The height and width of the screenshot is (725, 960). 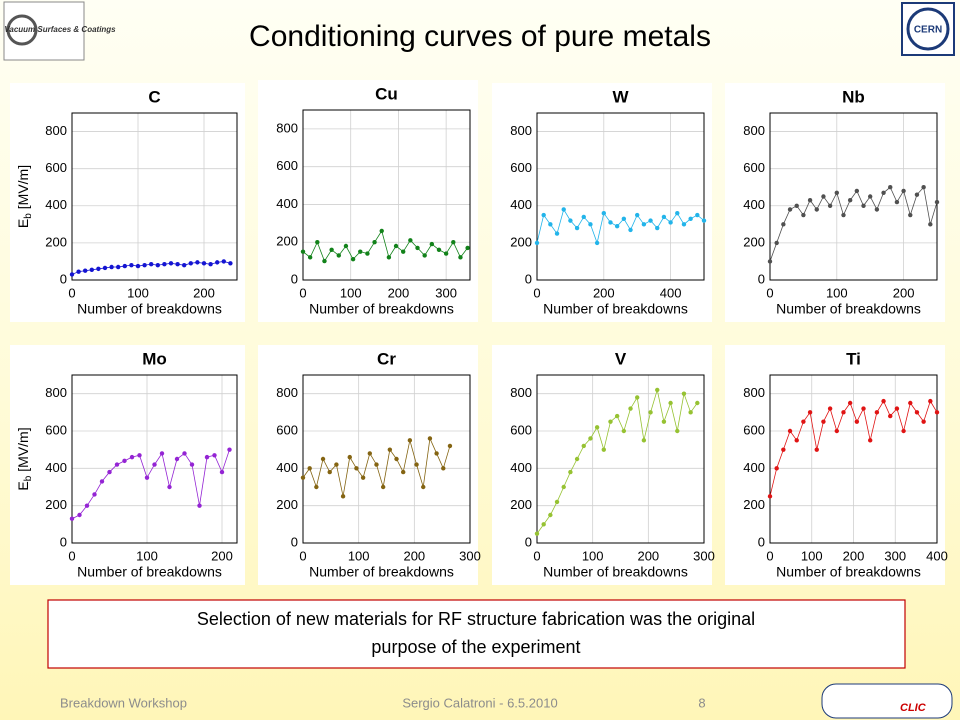 I want to click on chart-title: Mo, so click(x=154, y=358).